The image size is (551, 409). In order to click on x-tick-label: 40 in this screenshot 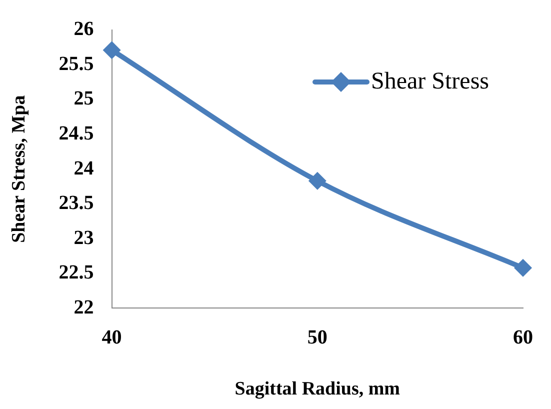, I will do `click(112, 337)`.